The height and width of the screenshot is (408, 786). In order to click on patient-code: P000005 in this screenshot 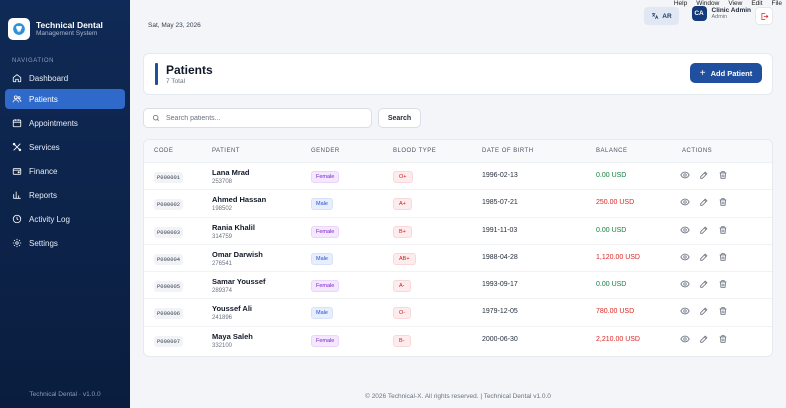, I will do `click(169, 287)`.